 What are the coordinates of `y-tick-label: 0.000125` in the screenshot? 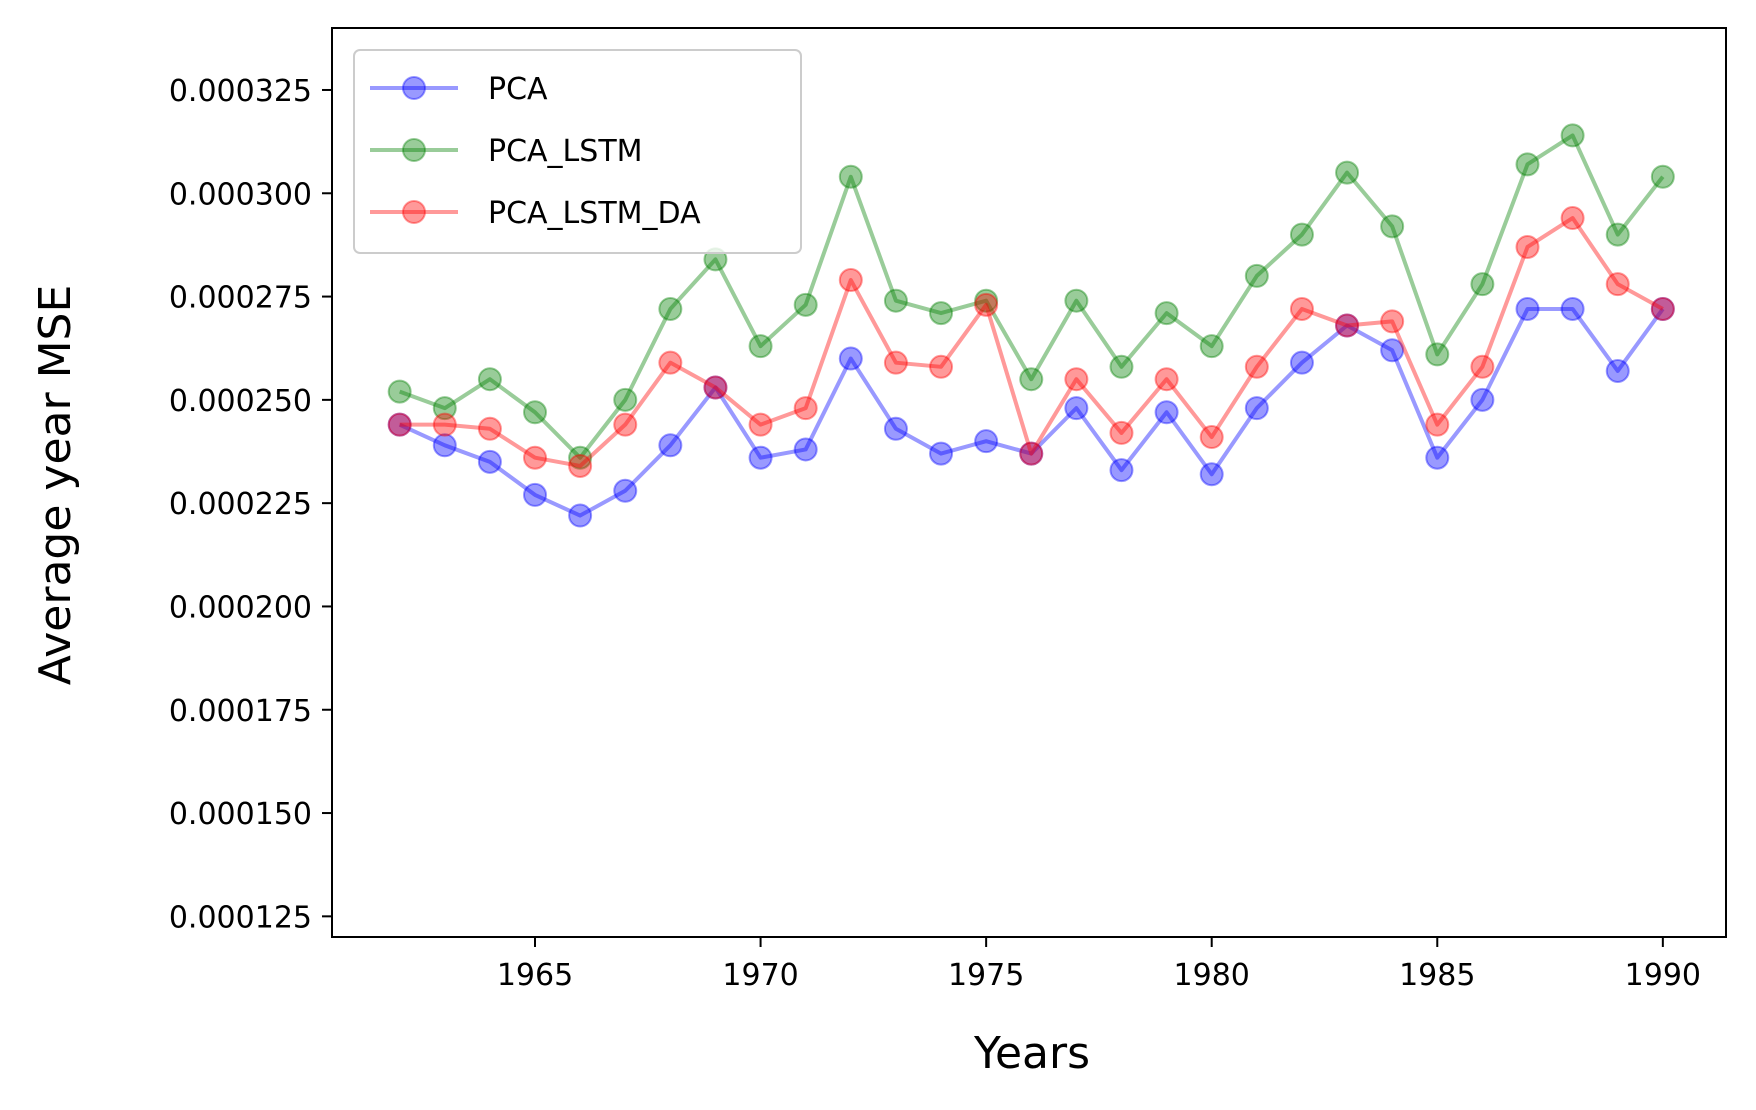 It's located at (240, 917).